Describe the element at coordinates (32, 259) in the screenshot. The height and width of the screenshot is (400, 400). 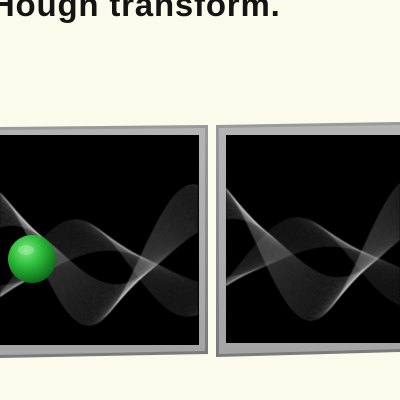
I see `green-marker-ball` at that location.